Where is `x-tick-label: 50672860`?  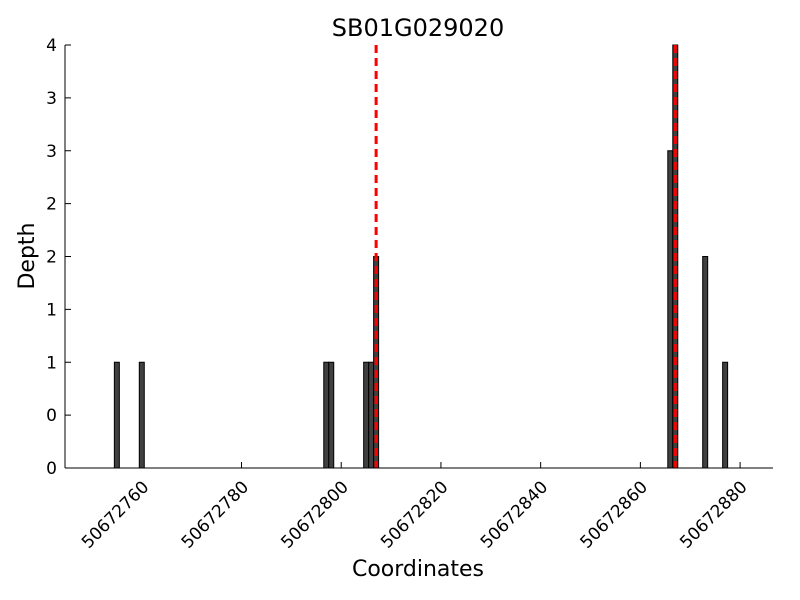
x-tick-label: 50672860 is located at coordinates (614, 514).